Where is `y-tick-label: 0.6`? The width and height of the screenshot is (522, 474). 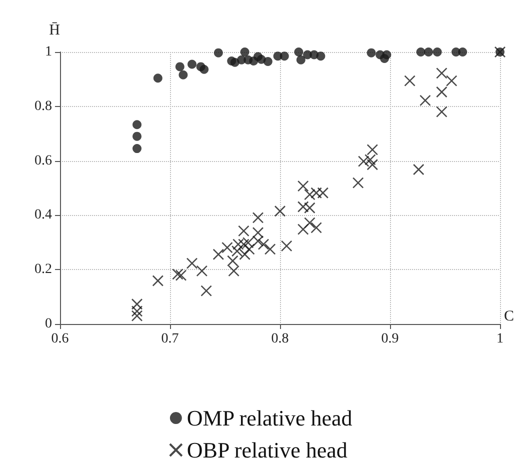 y-tick-label: 0.6 is located at coordinates (43, 160).